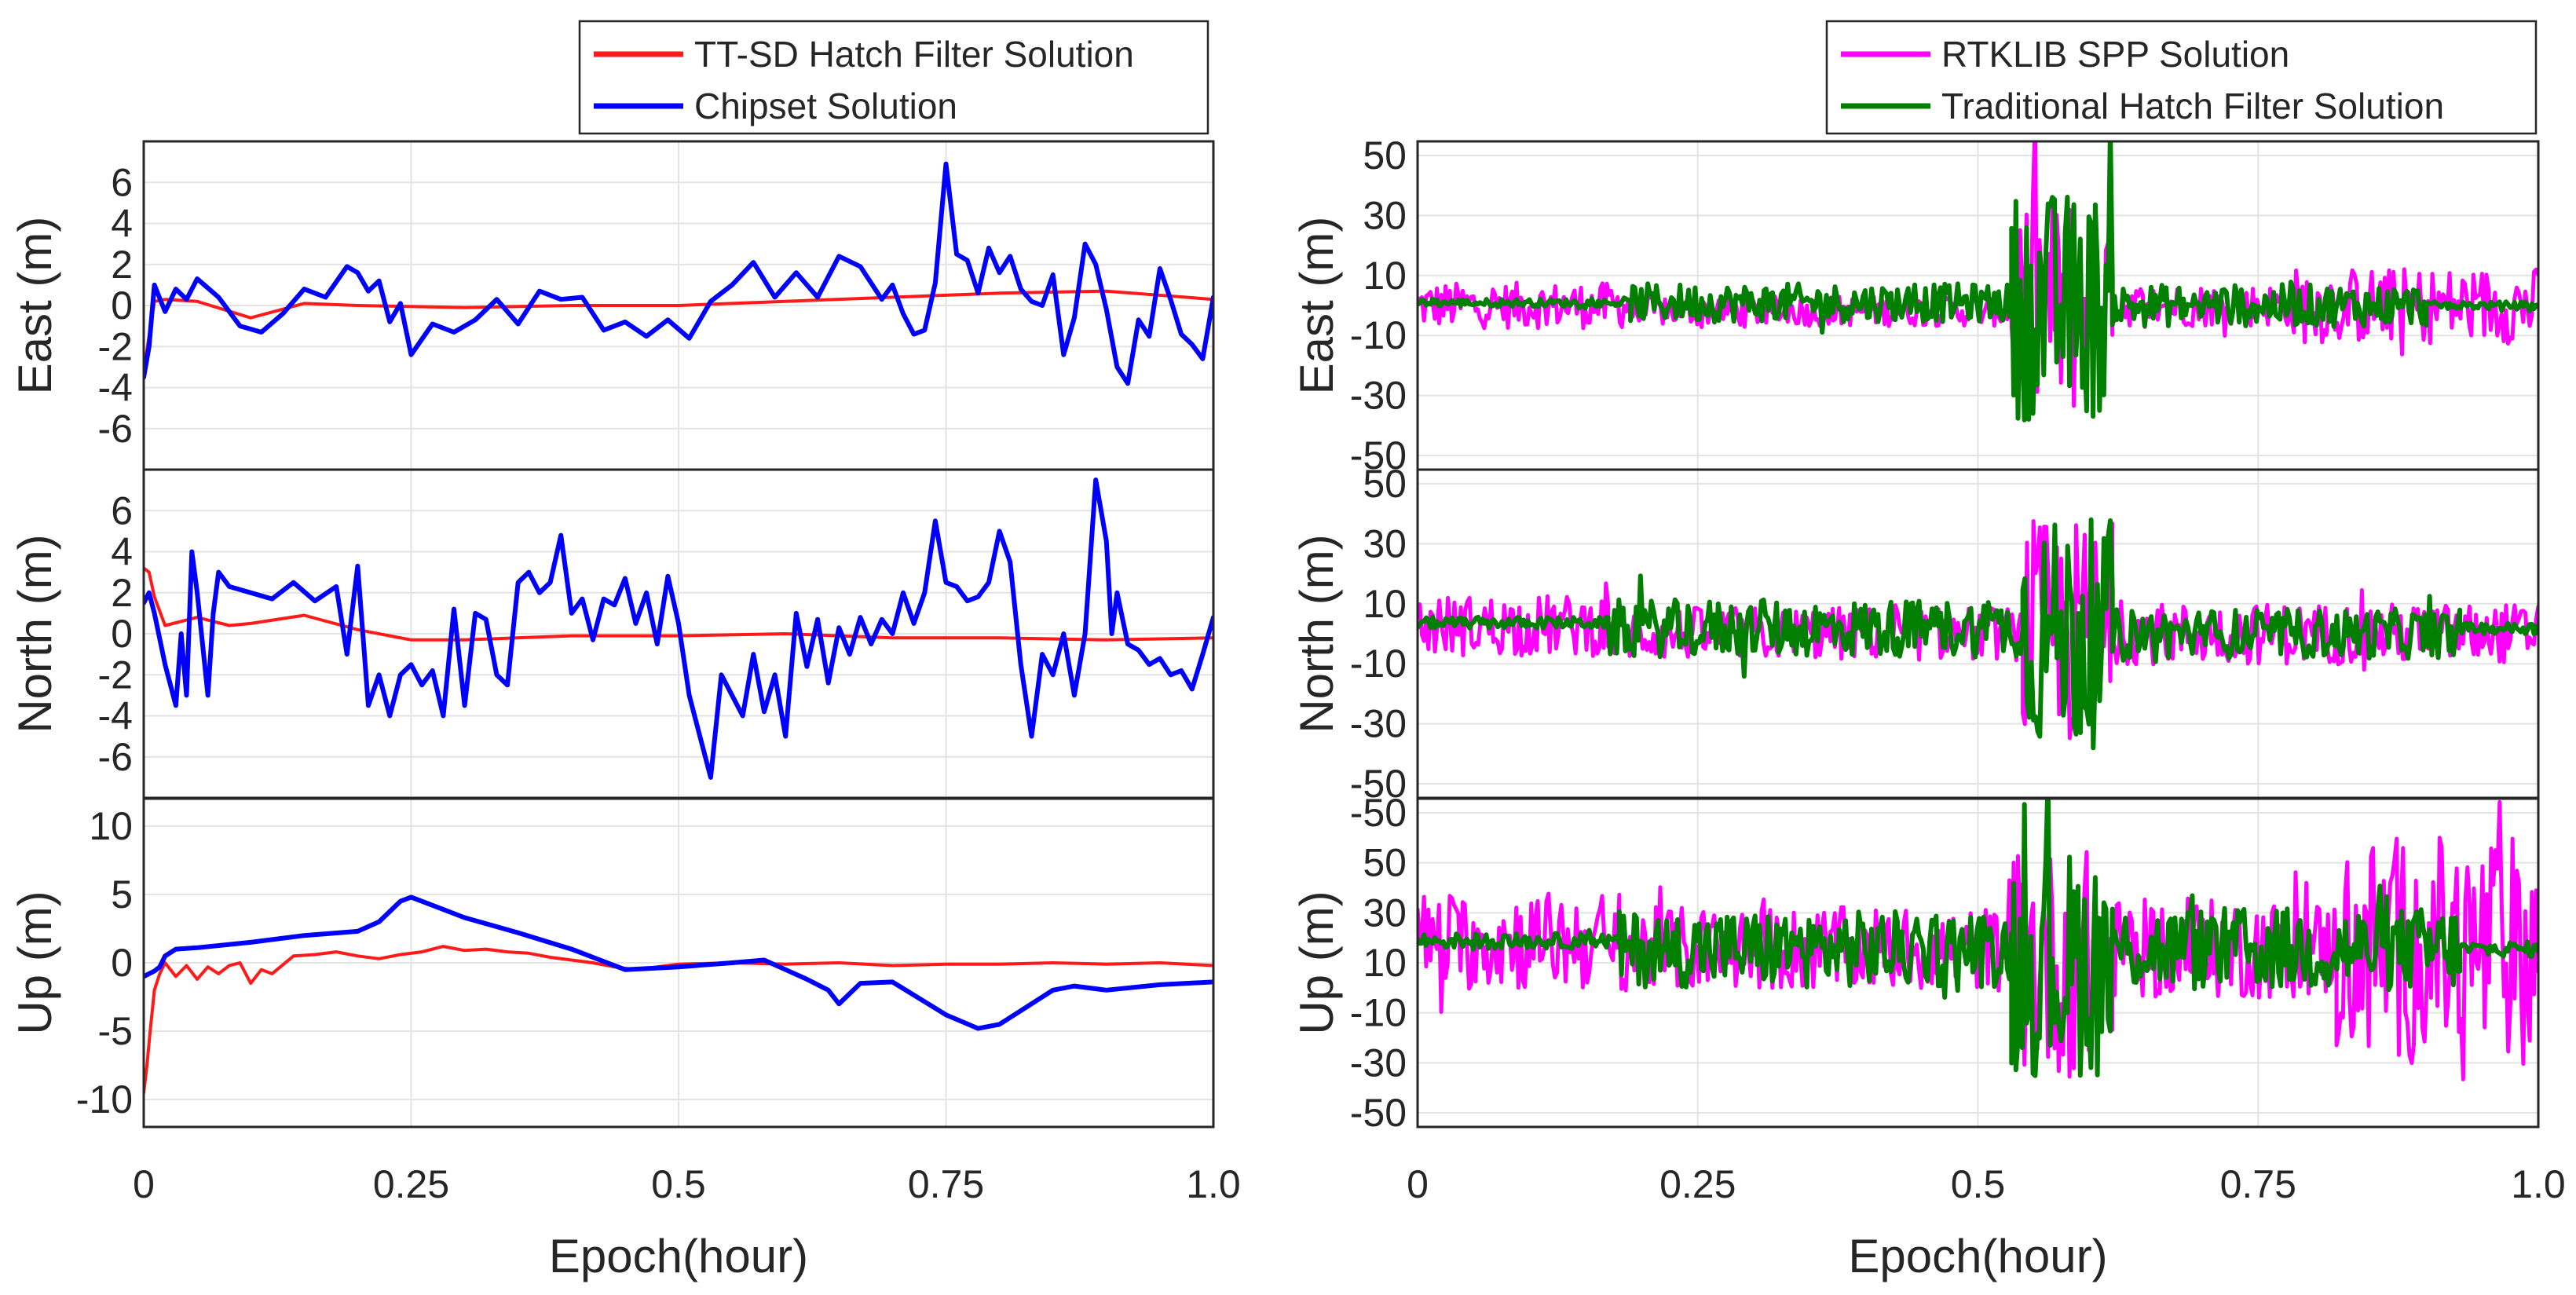  What do you see at coordinates (115, 1031) in the screenshot?
I see `y-tick-label: -5` at bounding box center [115, 1031].